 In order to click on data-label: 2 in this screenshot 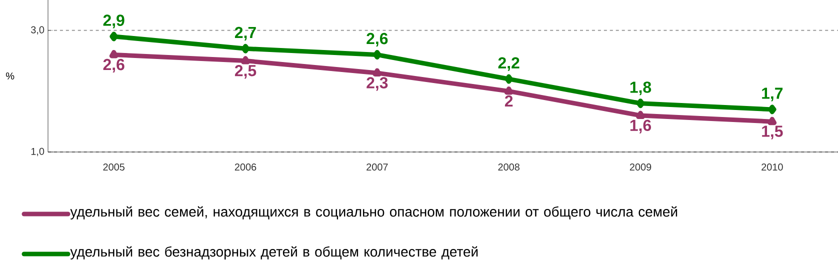, I will do `click(508, 101)`.